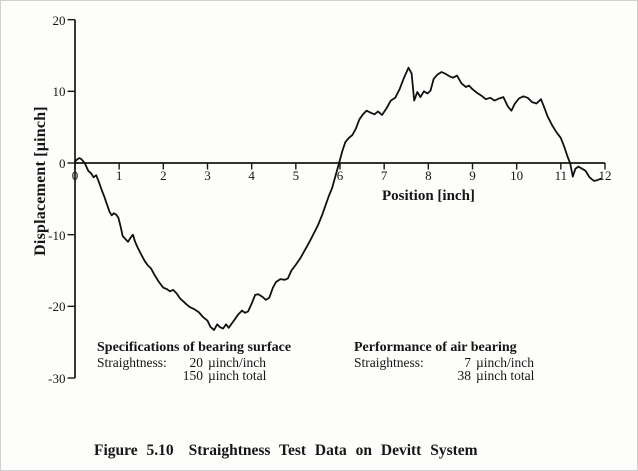 The image size is (638, 471). I want to click on spec-value-row: 150 µinch total, so click(223, 375).